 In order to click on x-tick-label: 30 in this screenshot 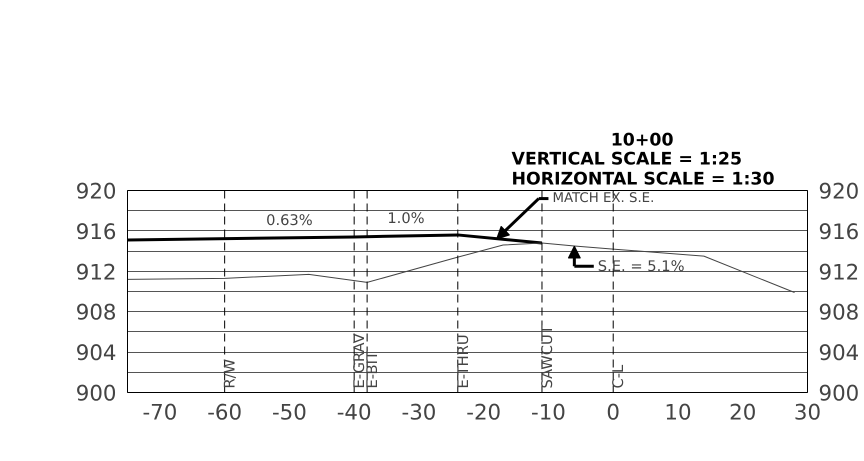, I will do `click(808, 413)`.